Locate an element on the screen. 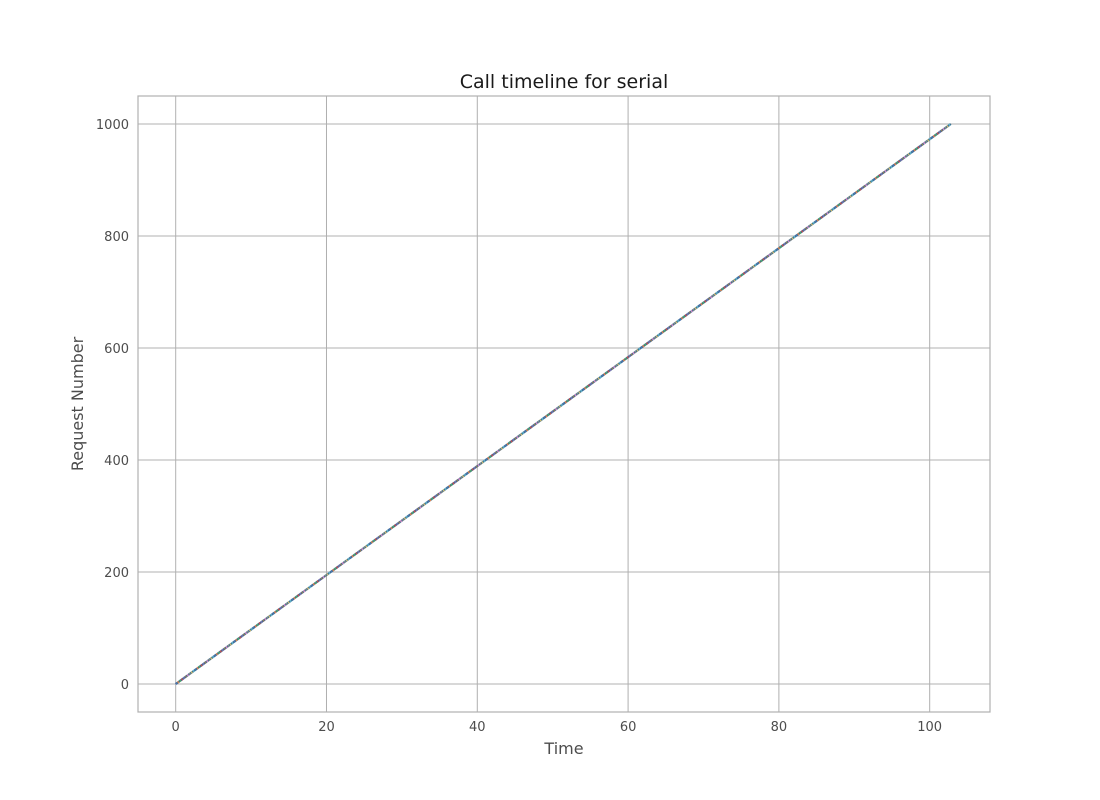 This screenshot has height=800, width=1100. x-tick-label: 60 is located at coordinates (628, 727).